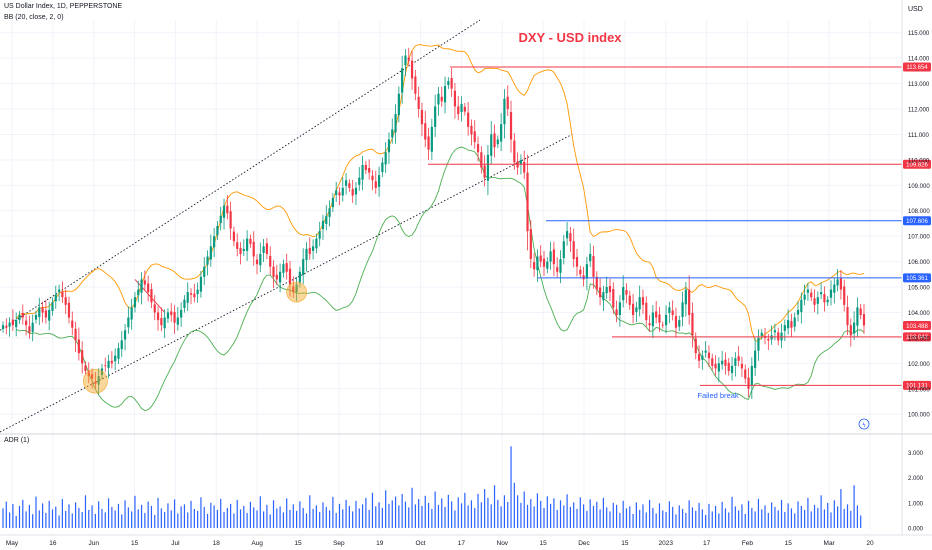 The image size is (932, 550). Describe the element at coordinates (917, 166) in the screenshot. I see `price-level-label: 109.826` at that location.